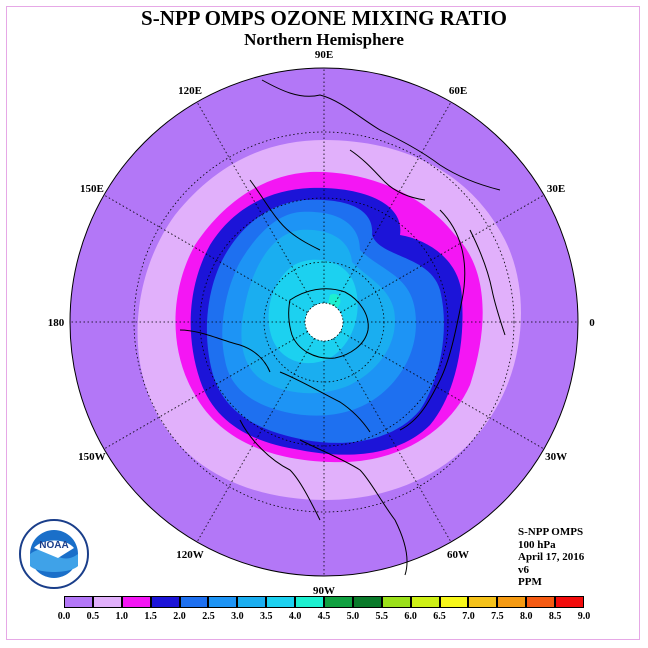 The image size is (648, 648). I want to click on date-label: April 17, 2016, so click(551, 557).